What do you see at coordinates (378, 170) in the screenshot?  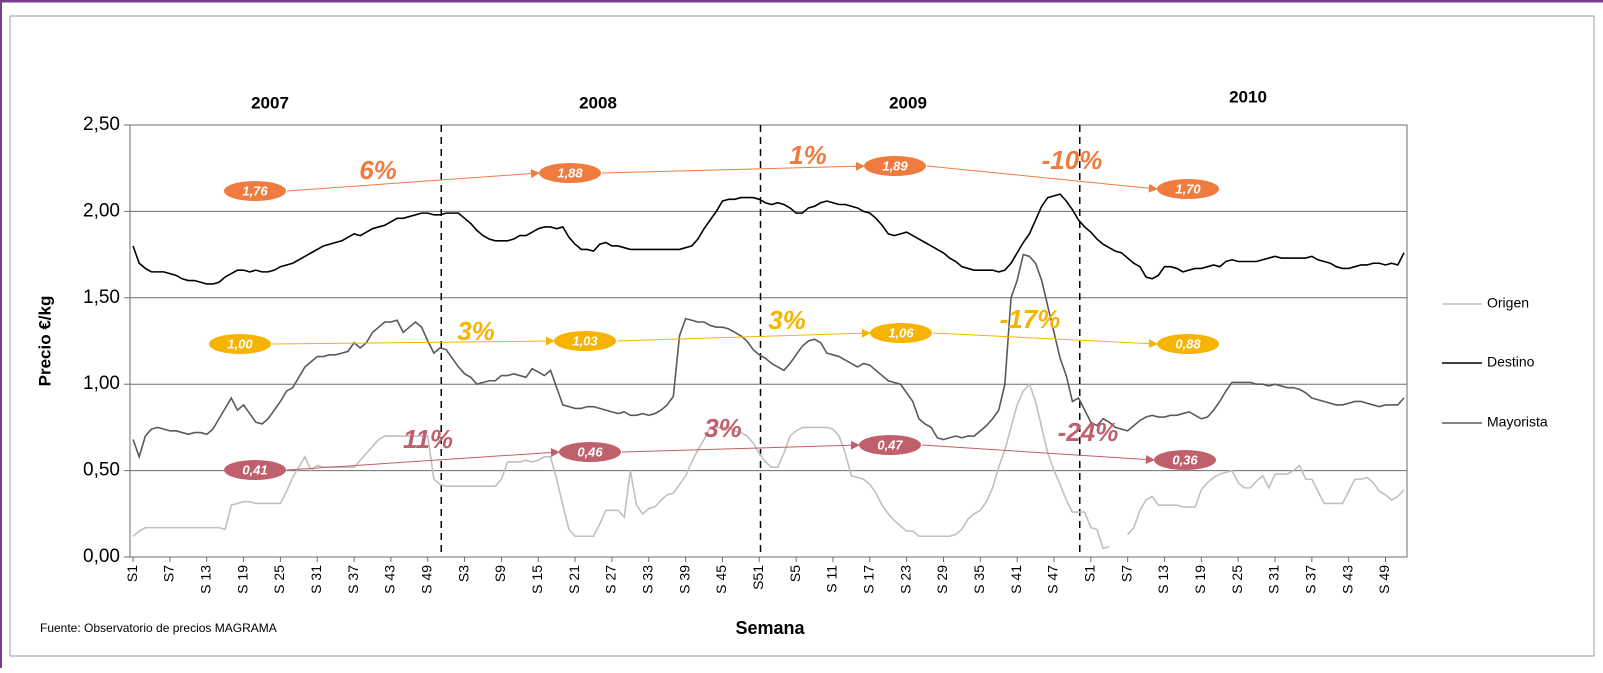 I see `change-label: 6%` at bounding box center [378, 170].